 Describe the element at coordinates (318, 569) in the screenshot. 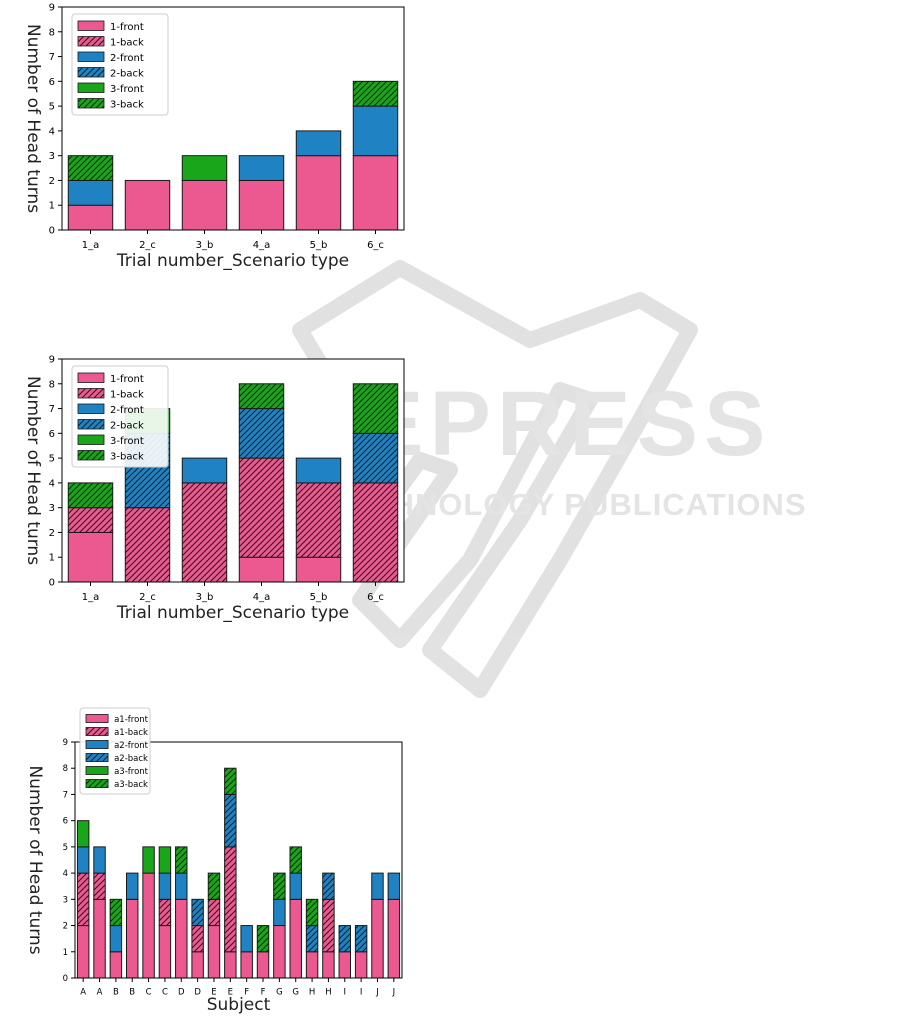

I see `bar-segment-1-front-5_b` at that location.